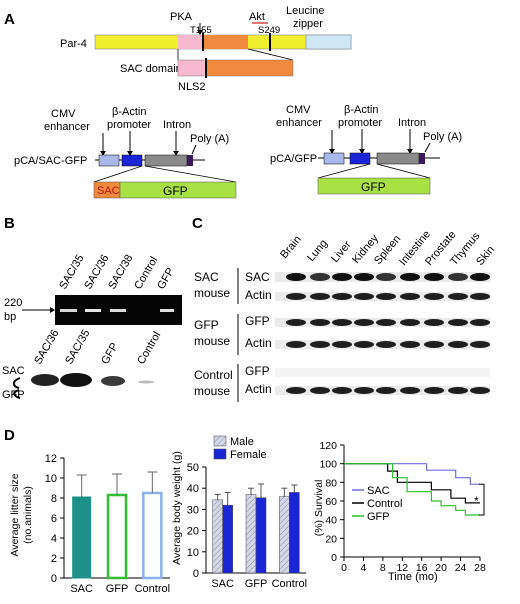 The image size is (520, 604). Describe the element at coordinates (360, 123) in the screenshot. I see `bactin2-label-2: promoter` at that location.